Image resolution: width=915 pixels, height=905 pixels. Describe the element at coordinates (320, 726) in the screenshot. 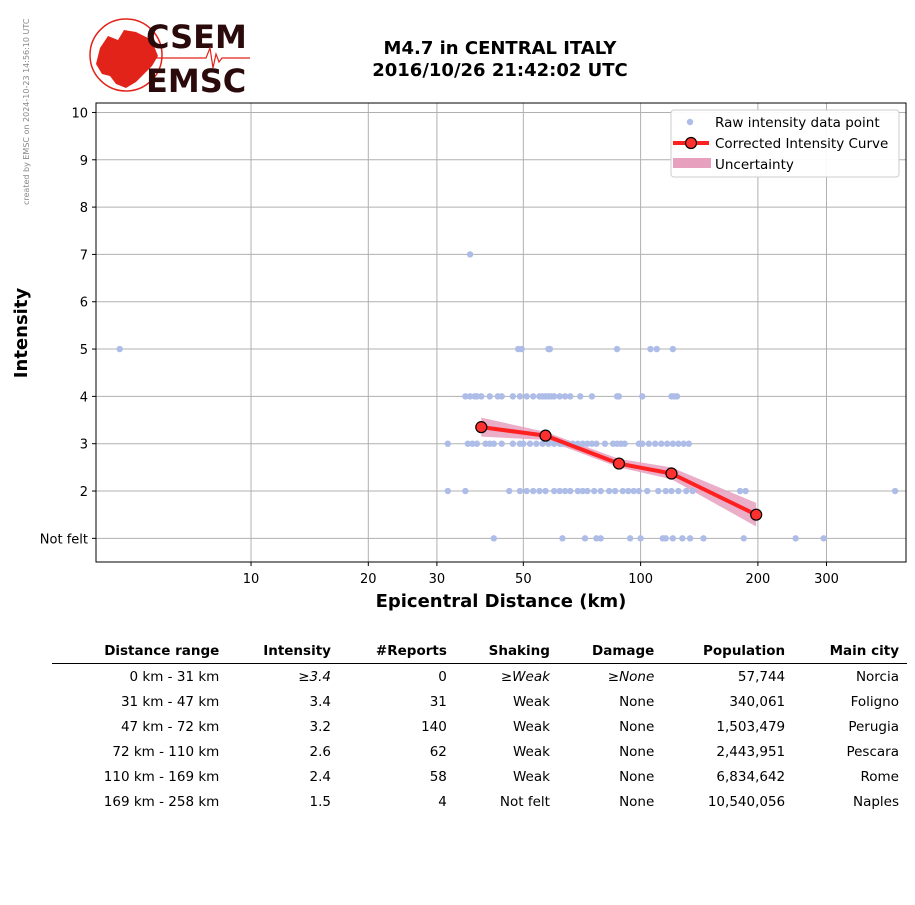

I see `table-cell: 3.2` at that location.